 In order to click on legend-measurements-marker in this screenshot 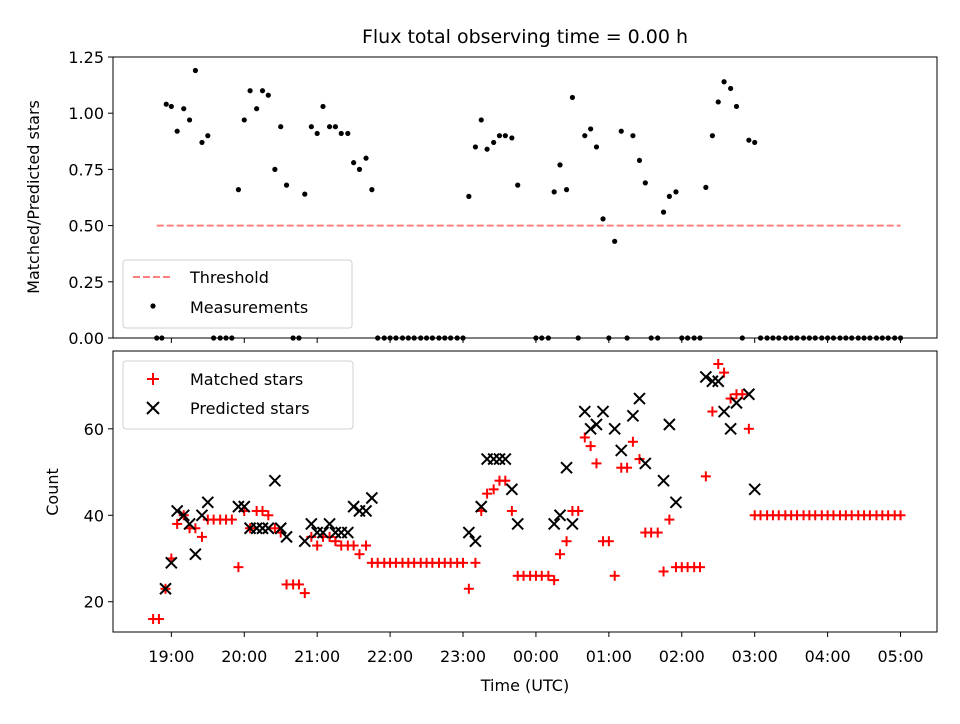, I will do `click(153, 306)`.